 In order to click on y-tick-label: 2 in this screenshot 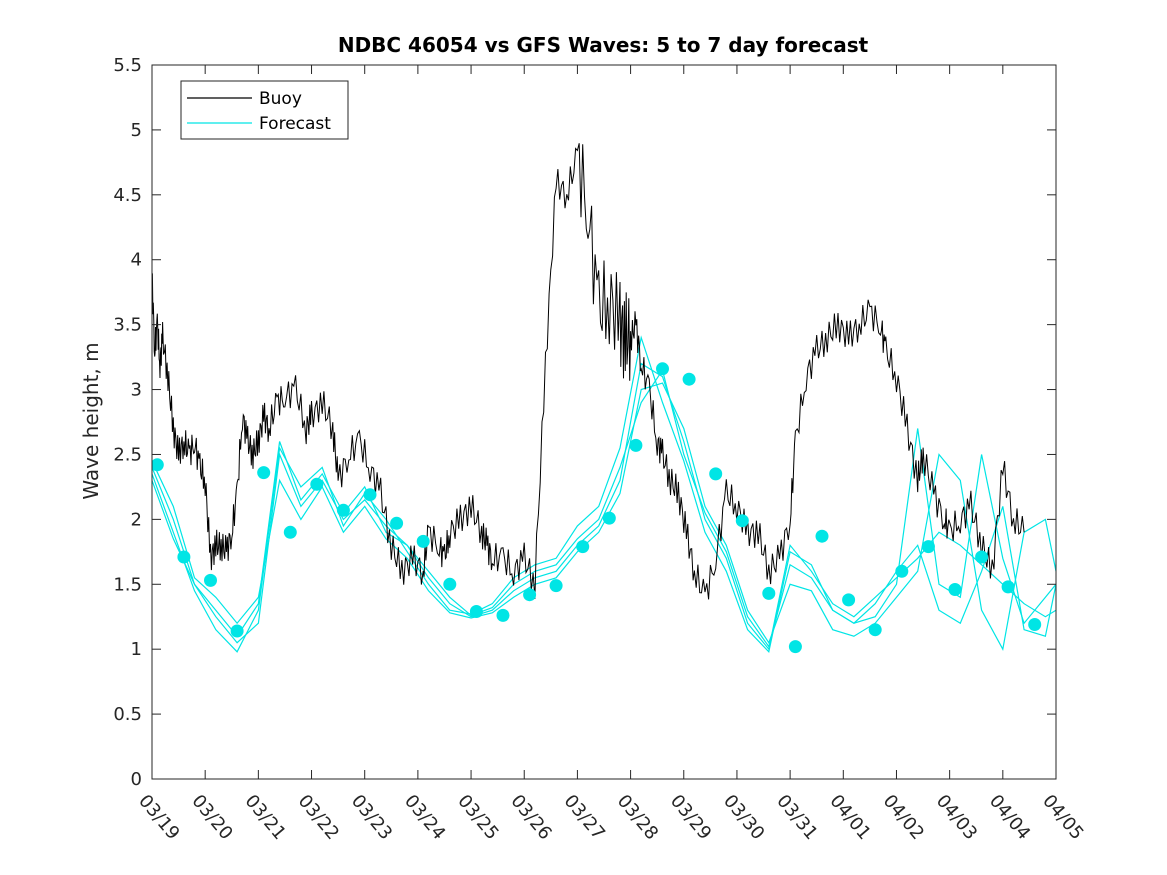, I will do `click(136, 519)`.